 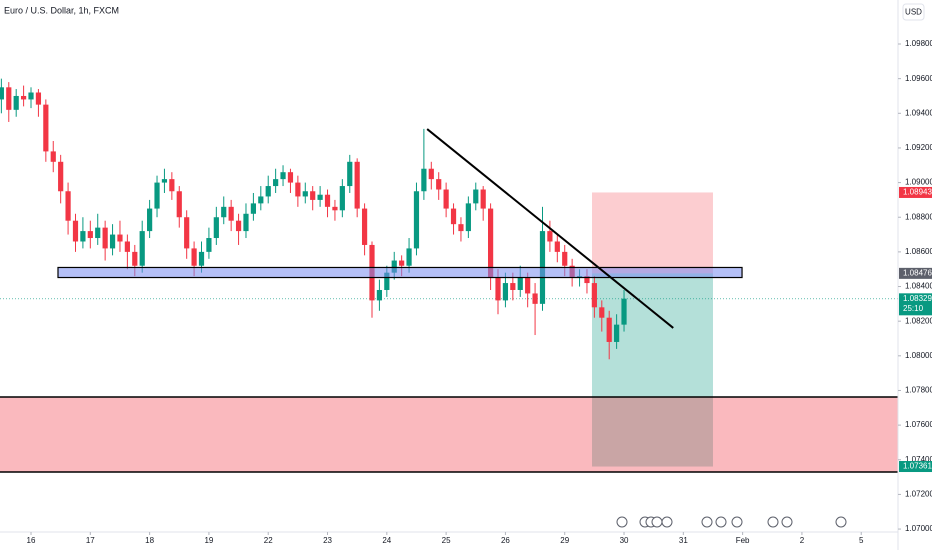 I want to click on x-tick-label: 18, so click(x=149, y=540).